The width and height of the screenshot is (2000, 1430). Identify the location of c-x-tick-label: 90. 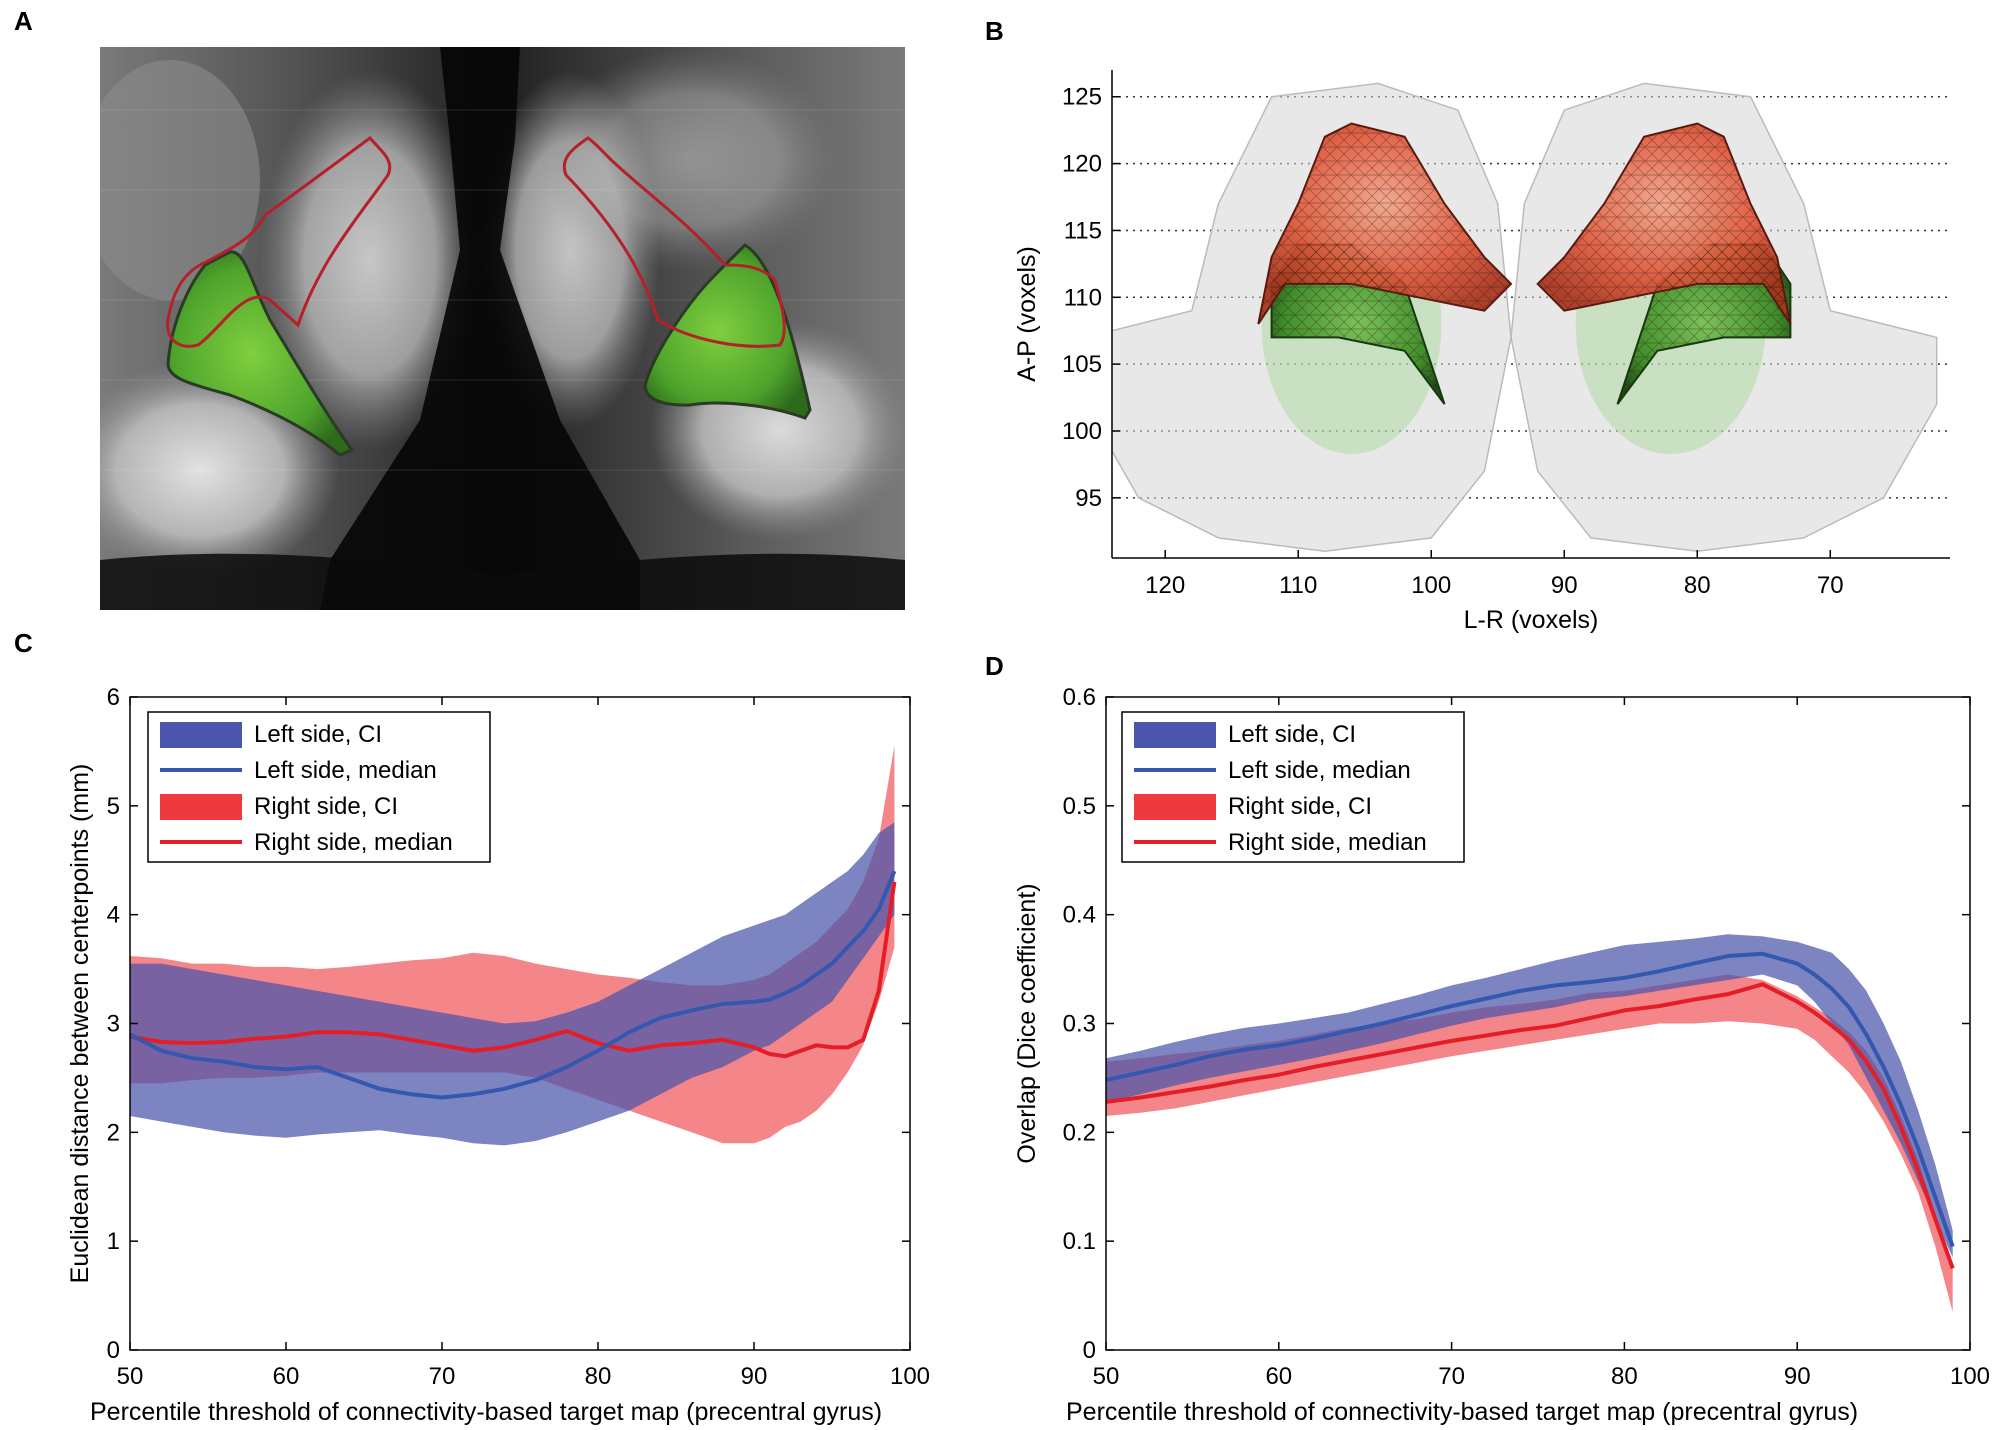
(754, 1376).